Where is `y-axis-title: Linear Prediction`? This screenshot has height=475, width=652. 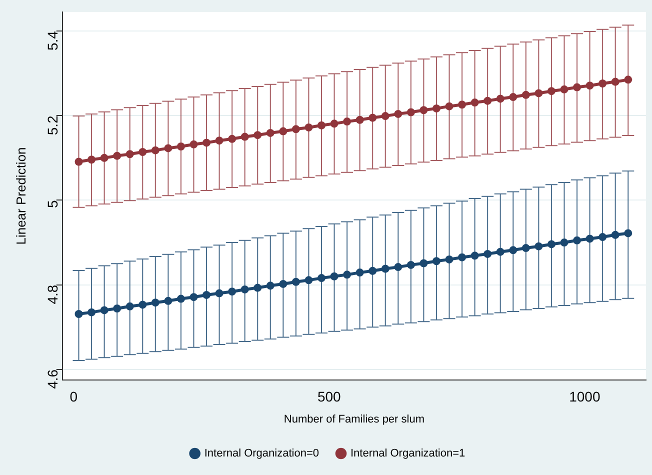 y-axis-title: Linear Prediction is located at coordinates (20, 196).